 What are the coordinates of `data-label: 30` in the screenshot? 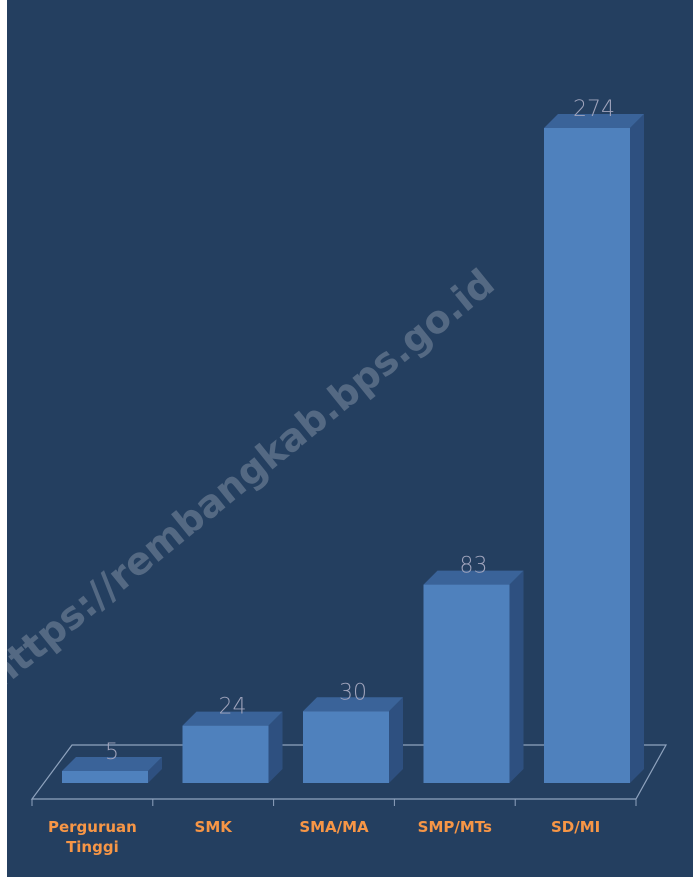 It's located at (353, 692).